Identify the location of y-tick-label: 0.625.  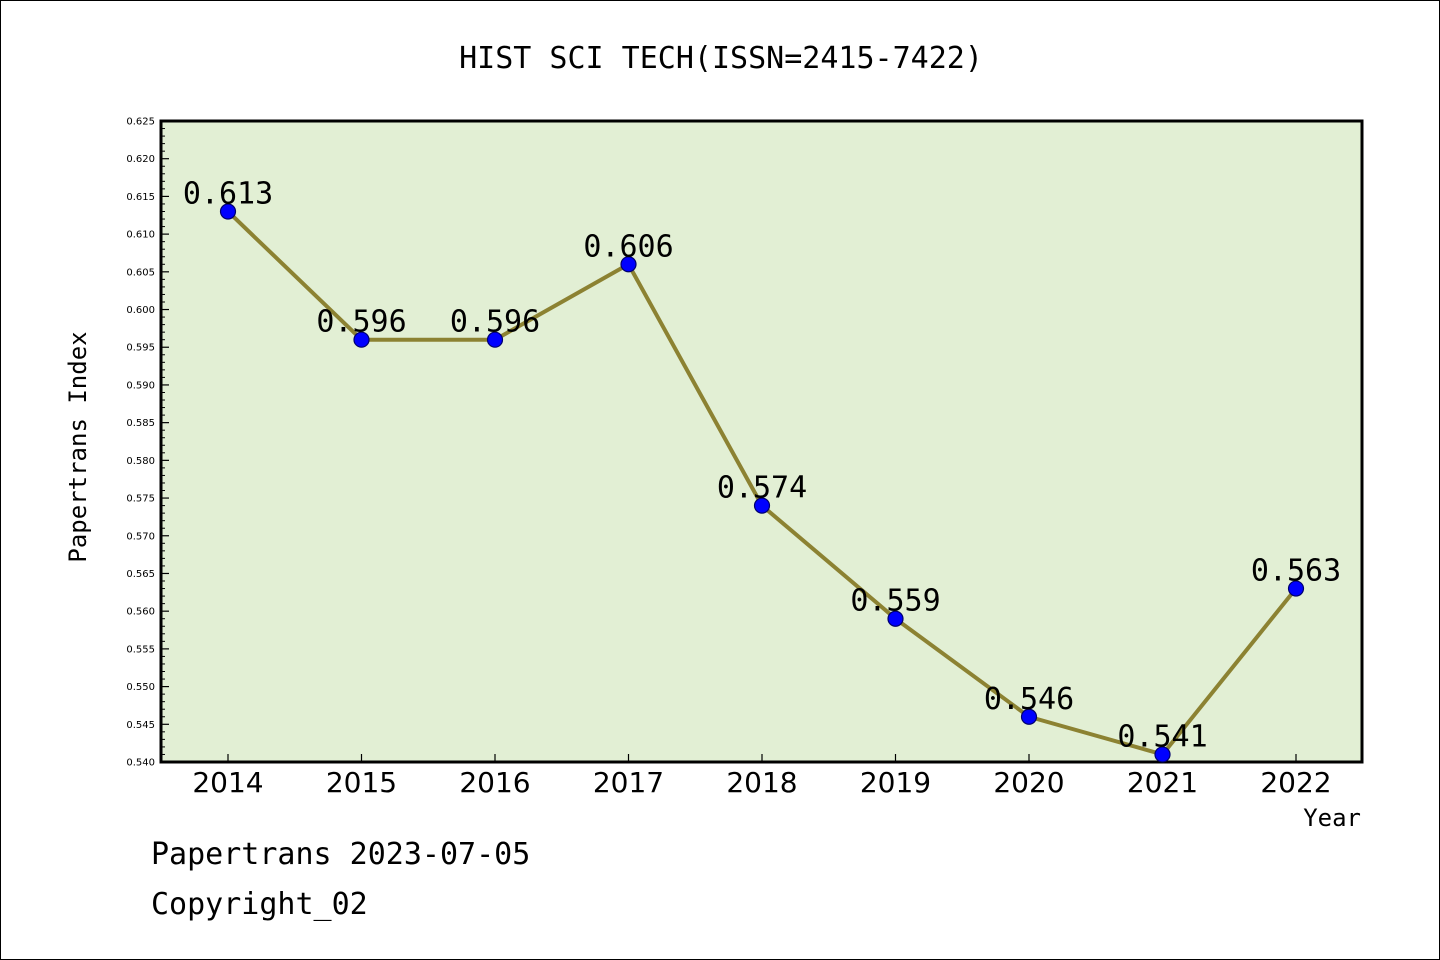
(140, 122).